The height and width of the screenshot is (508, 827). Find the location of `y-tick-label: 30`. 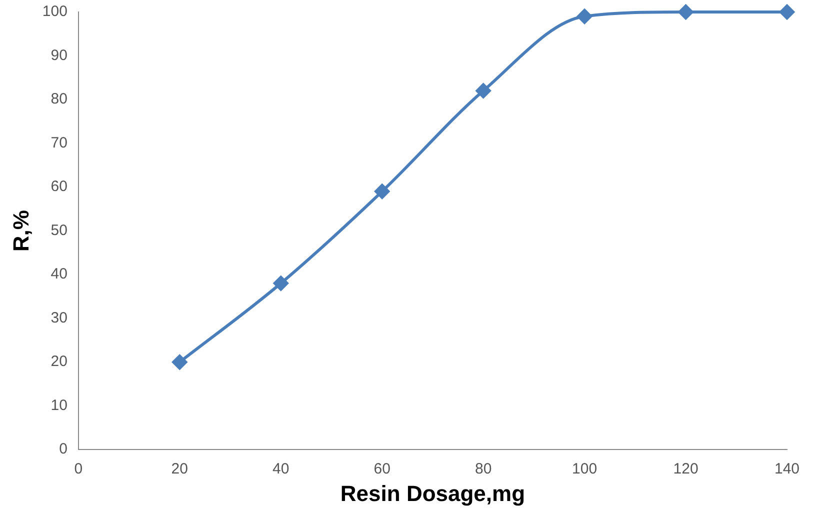

y-tick-label: 30 is located at coordinates (59, 317).